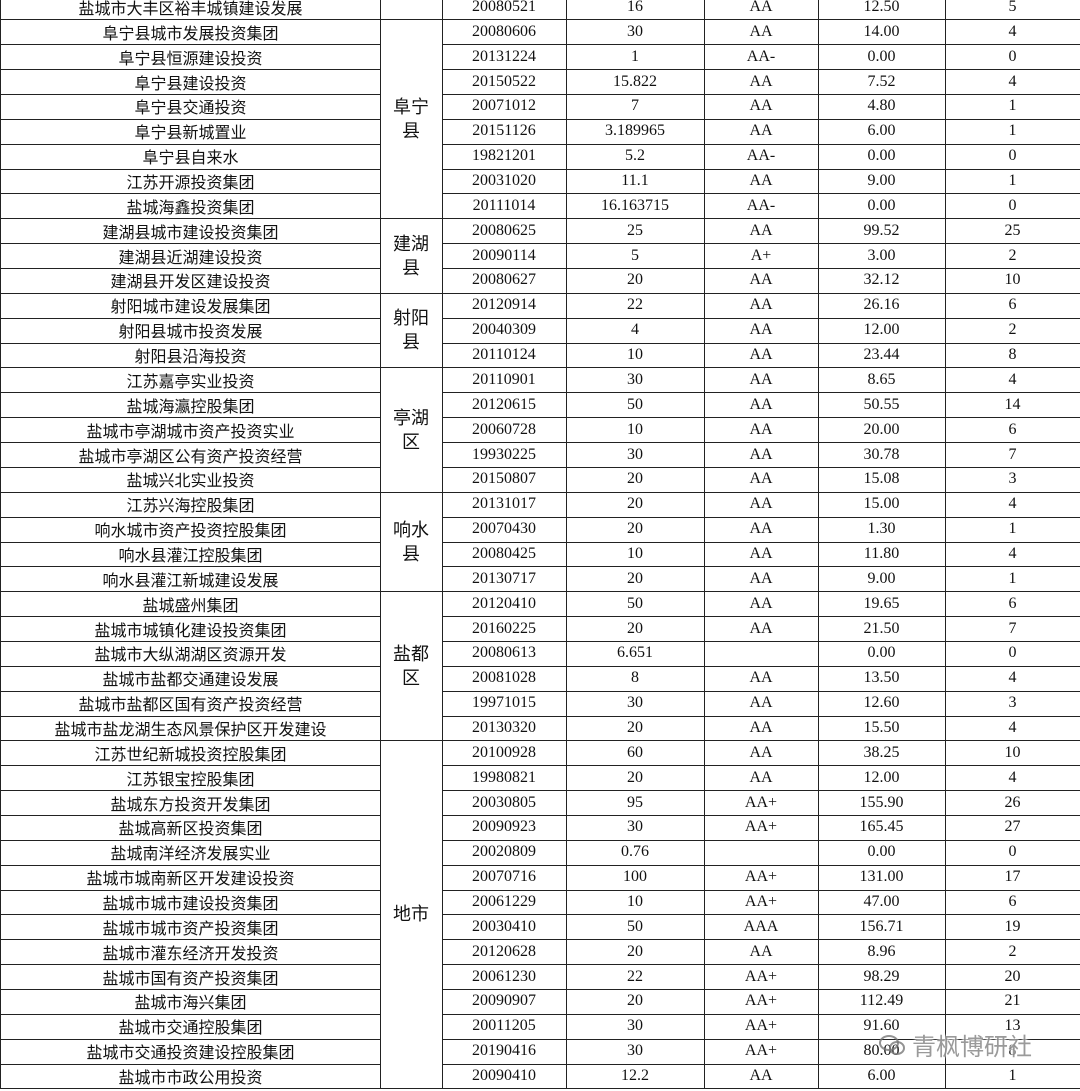 The height and width of the screenshot is (1091, 1080). What do you see at coordinates (190, 952) in the screenshot?
I see `company-name: 盐城市灌东经济开发投资` at bounding box center [190, 952].